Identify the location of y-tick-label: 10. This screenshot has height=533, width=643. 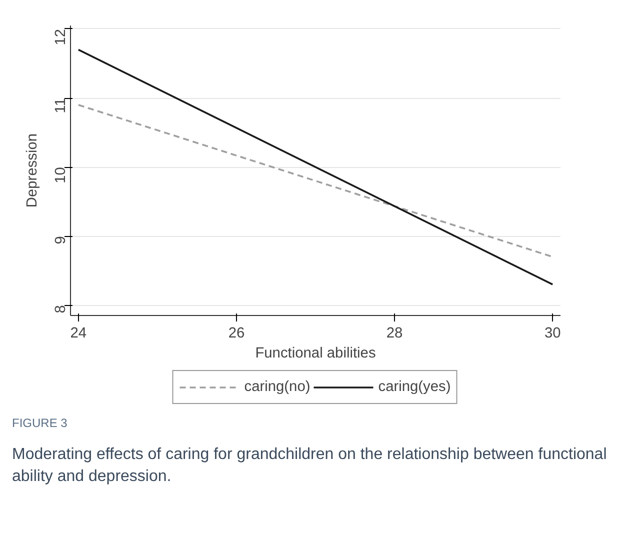
(61, 175).